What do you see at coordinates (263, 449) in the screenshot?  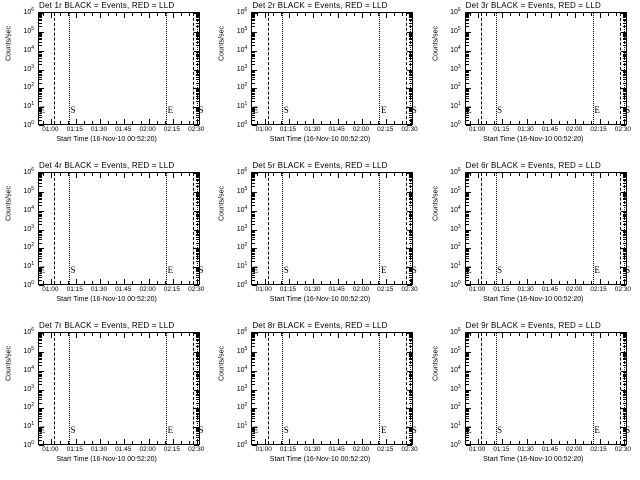 I see `x-tick-label: 01:00` at bounding box center [263, 449].